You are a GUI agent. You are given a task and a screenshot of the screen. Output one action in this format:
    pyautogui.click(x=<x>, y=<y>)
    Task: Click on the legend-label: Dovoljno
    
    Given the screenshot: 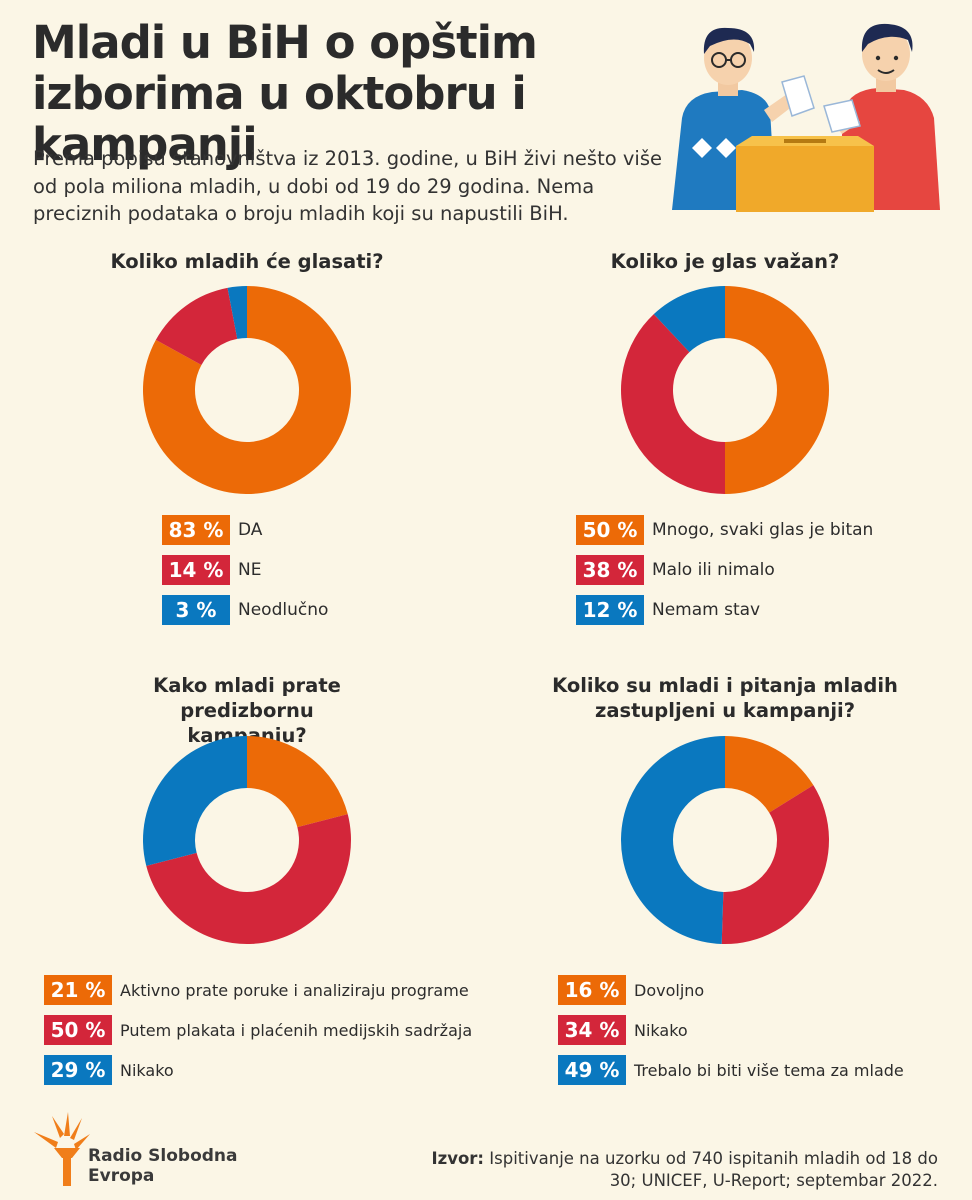 What is the action you would take?
    pyautogui.click(x=669, y=990)
    